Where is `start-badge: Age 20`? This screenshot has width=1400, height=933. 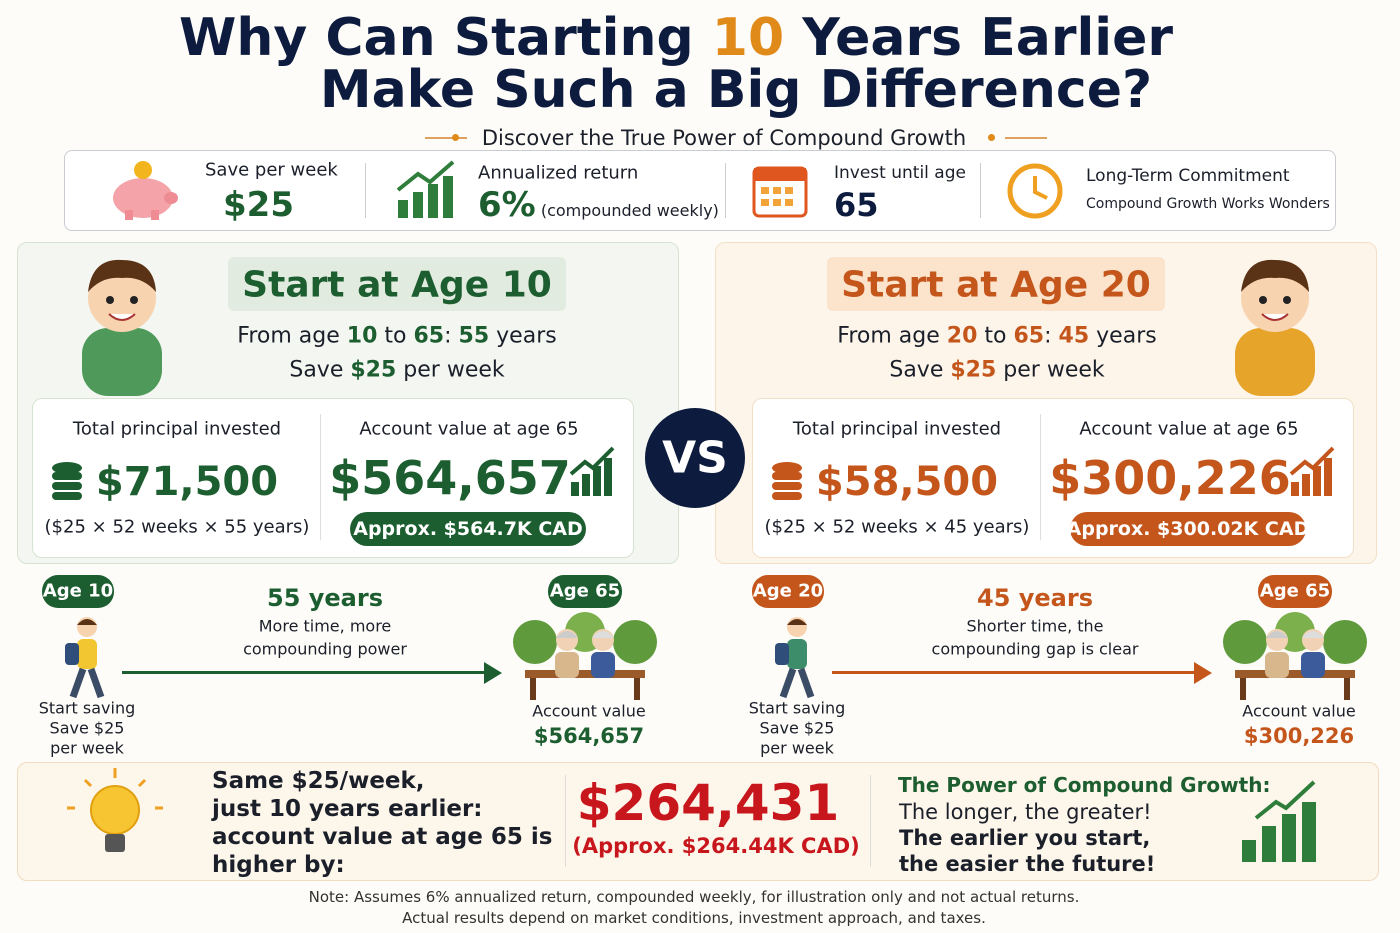
start-badge: Age 20 is located at coordinates (788, 591).